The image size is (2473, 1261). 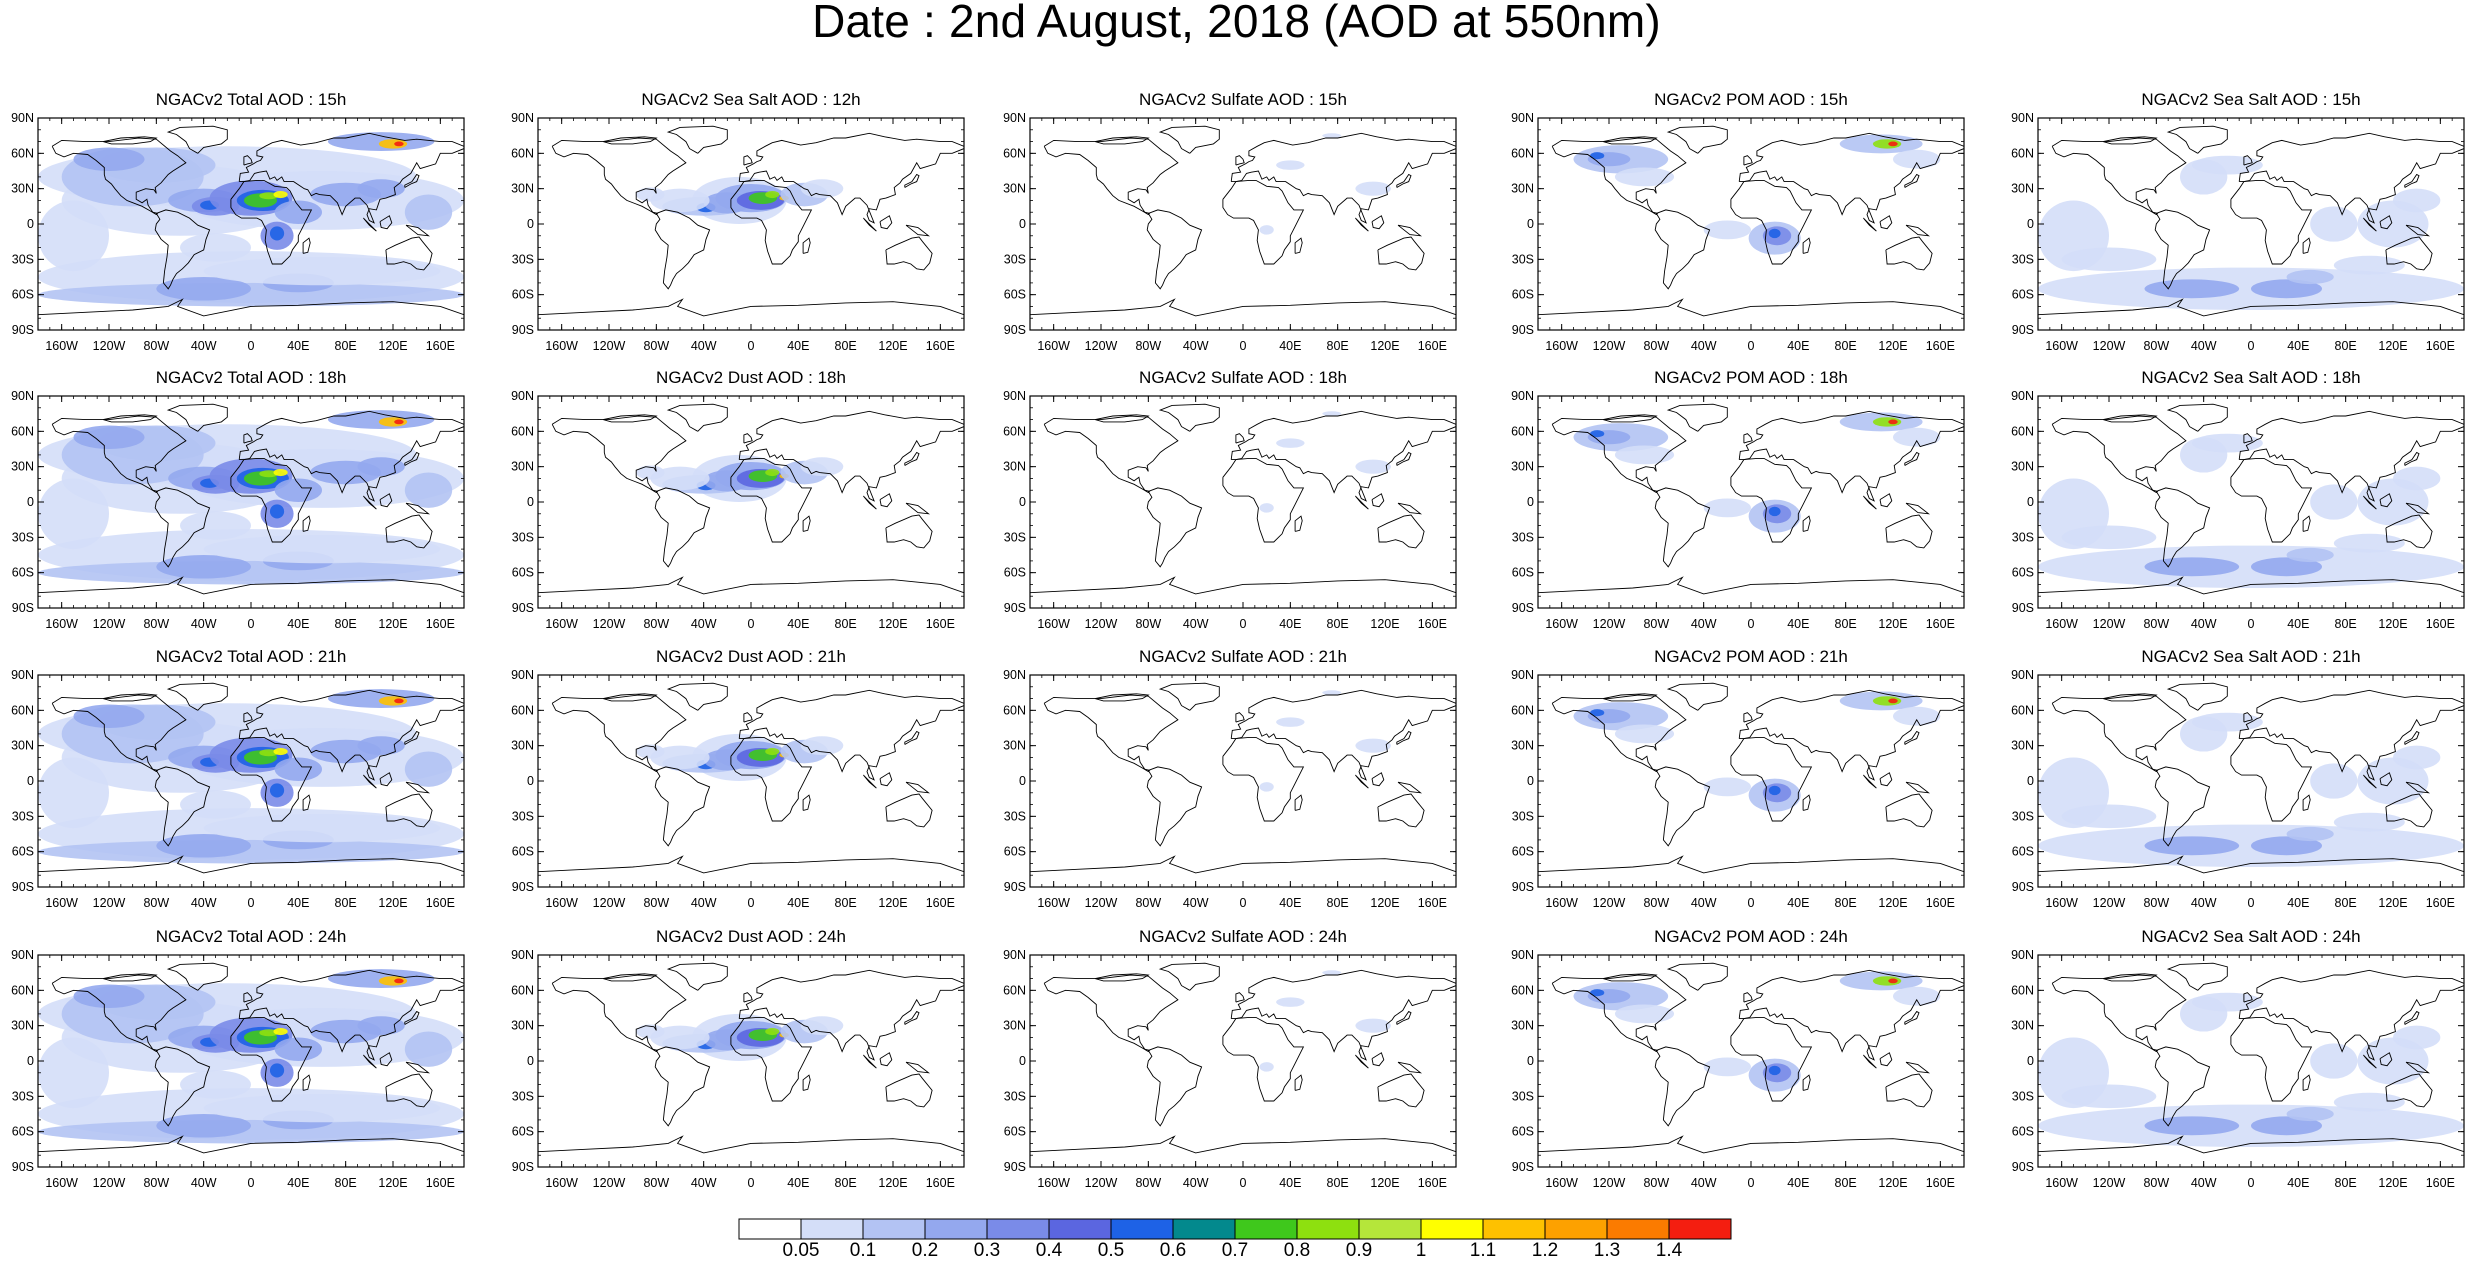 What do you see at coordinates (1522, 396) in the screenshot?
I see `lat-label: 90N` at bounding box center [1522, 396].